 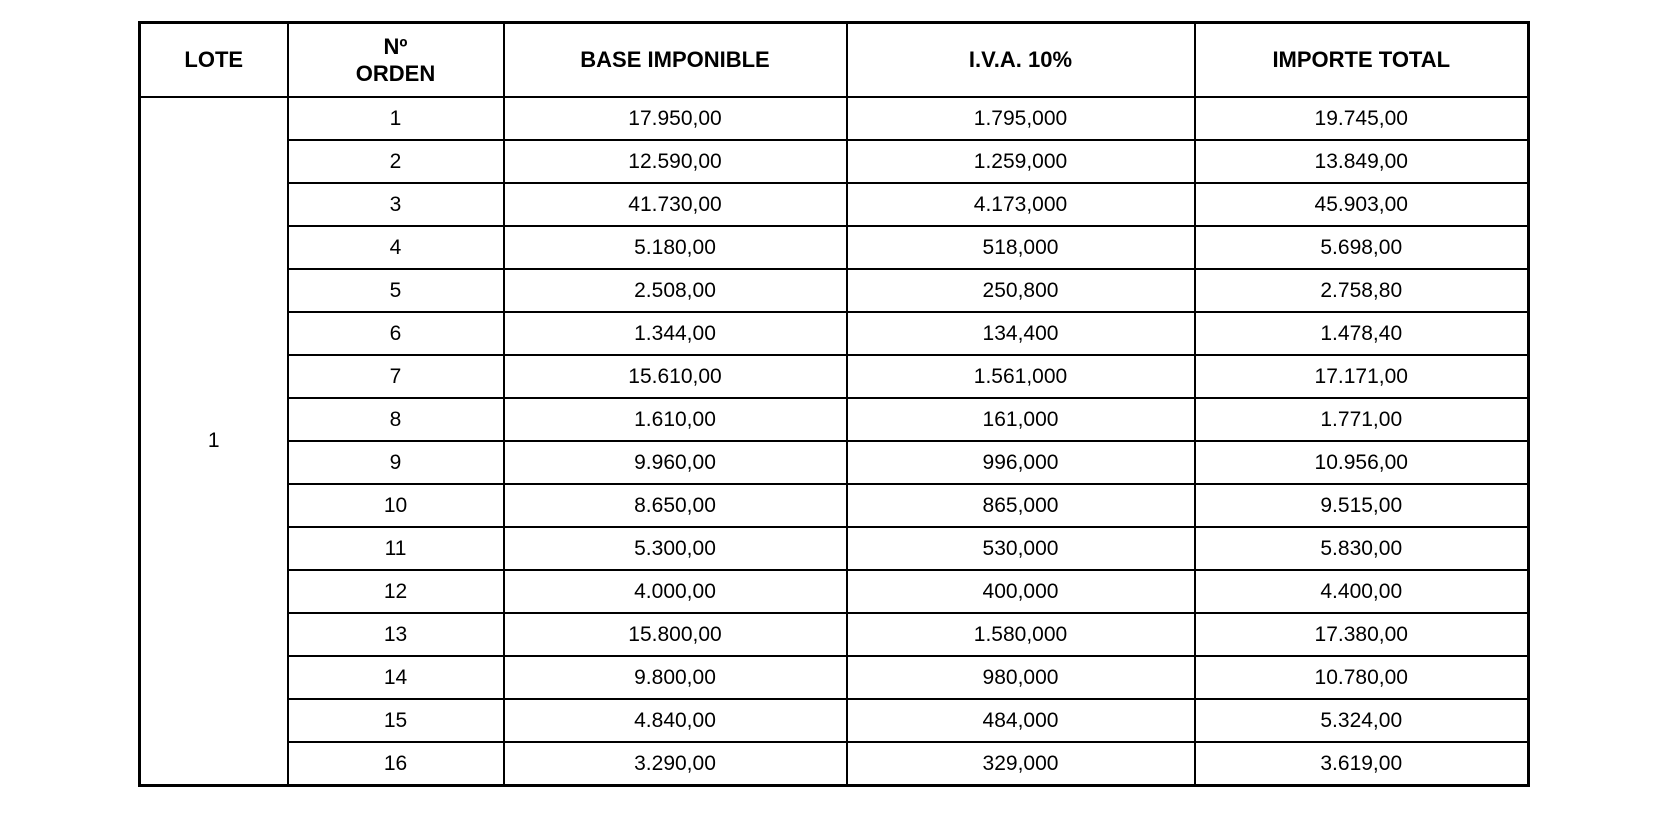 What do you see at coordinates (395, 505) in the screenshot?
I see `orden-cell: 10` at bounding box center [395, 505].